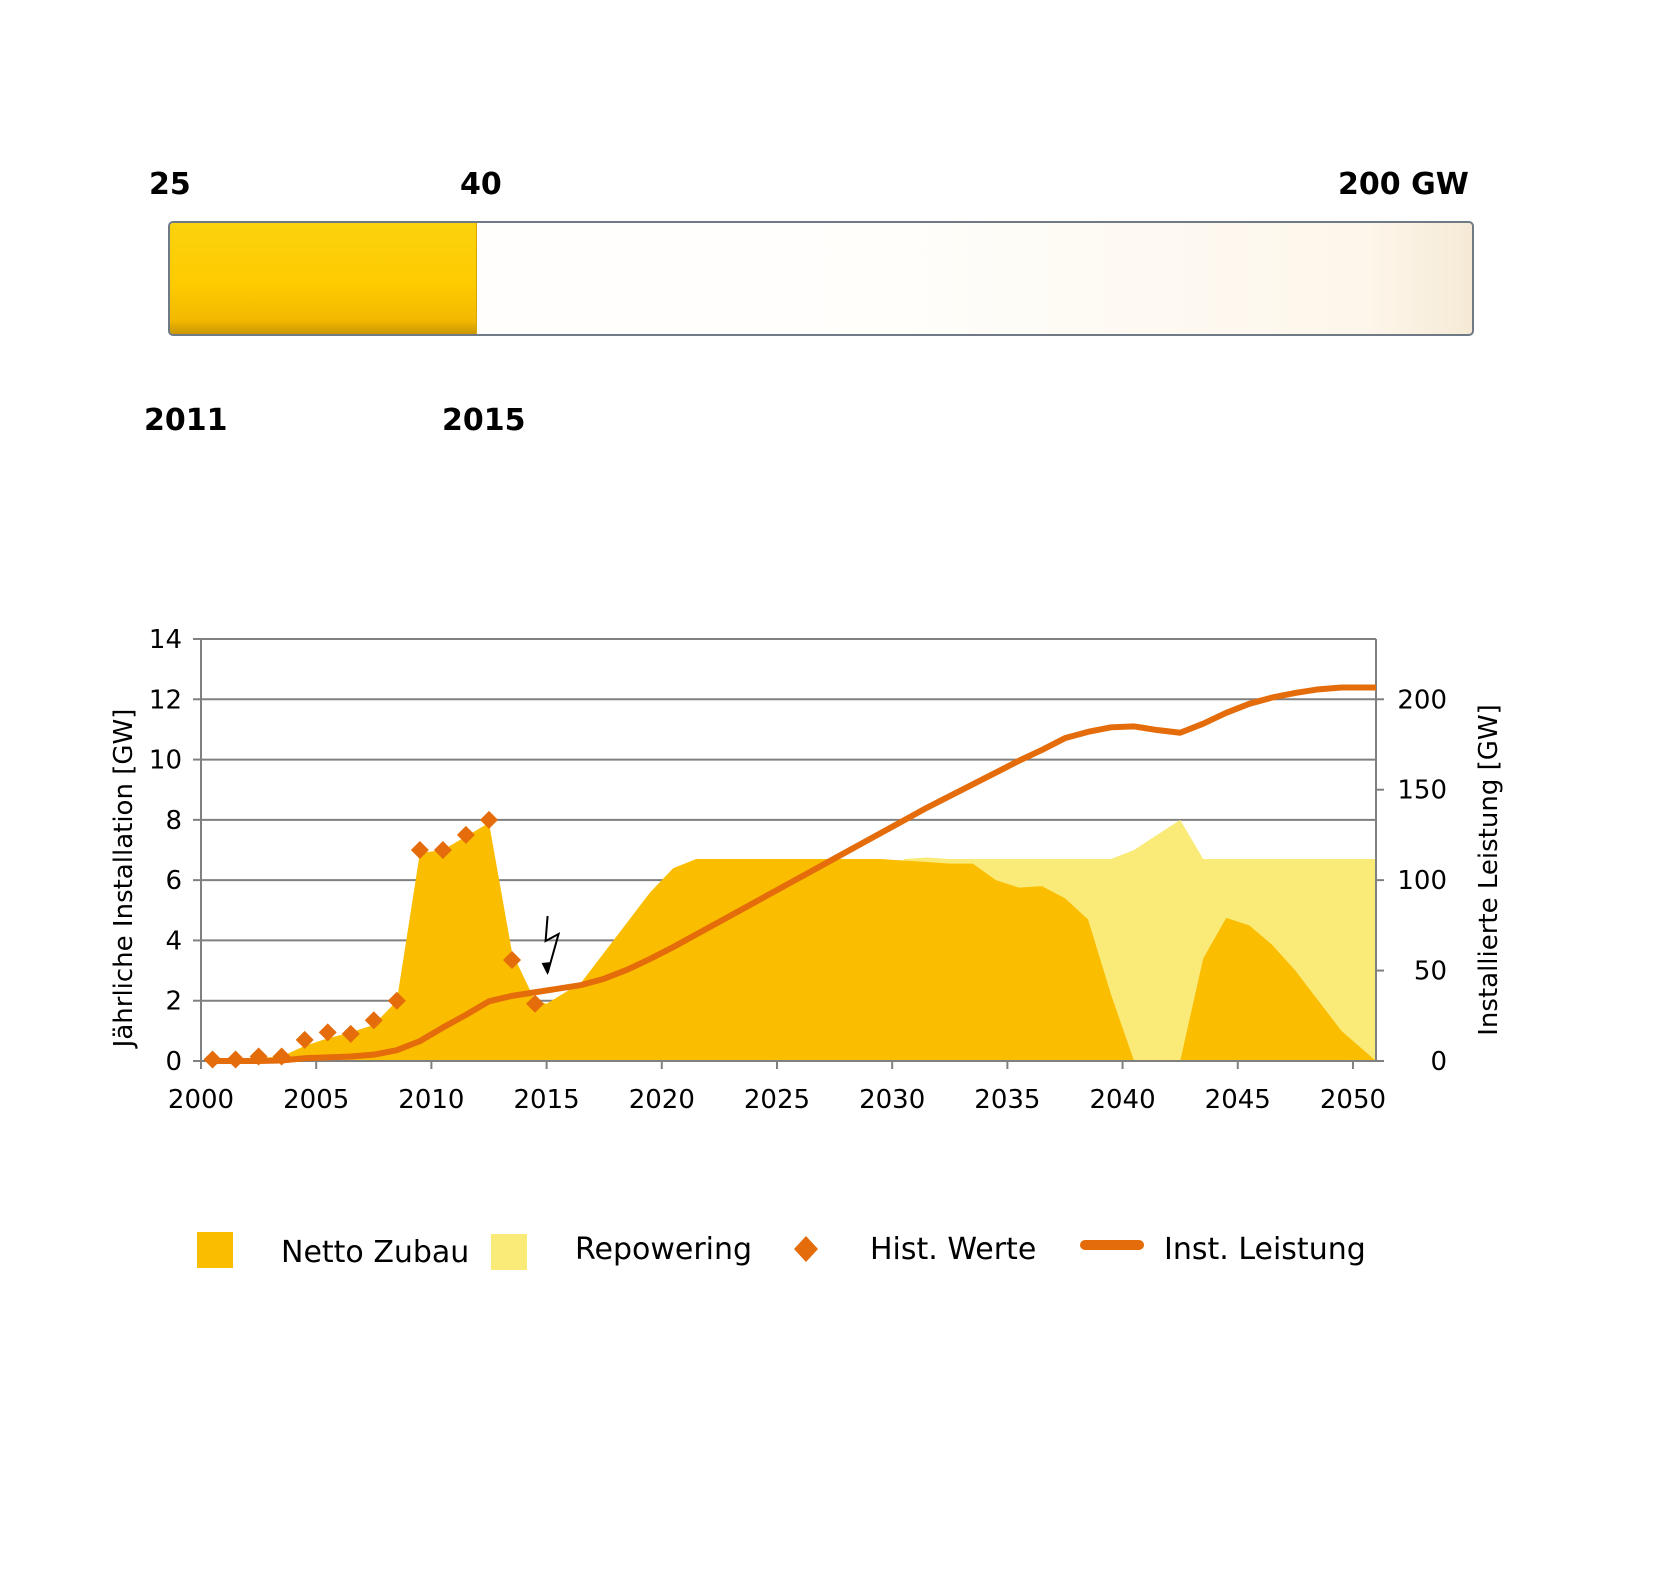 The width and height of the screenshot is (1654, 1575). I want to click on progress-year-start: 2011, so click(186, 420).